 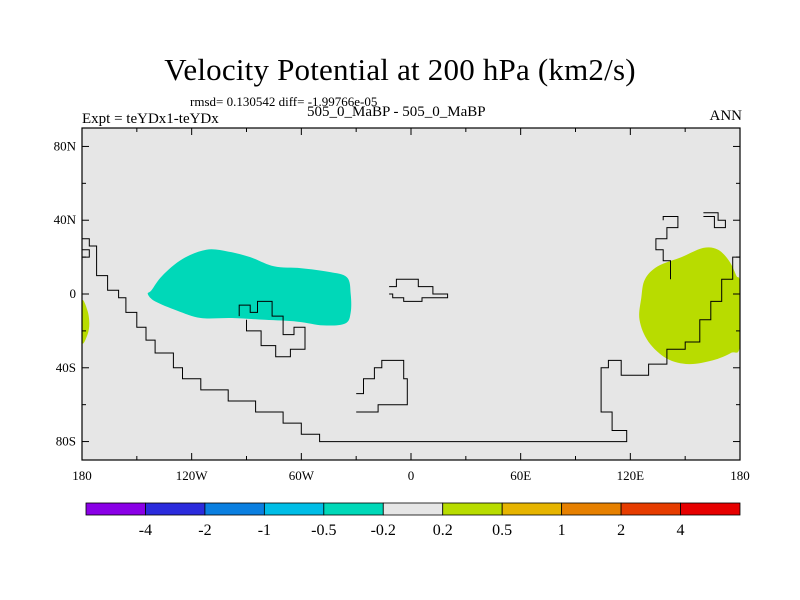 I want to click on negative-region-atlantic, so click(x=249, y=287).